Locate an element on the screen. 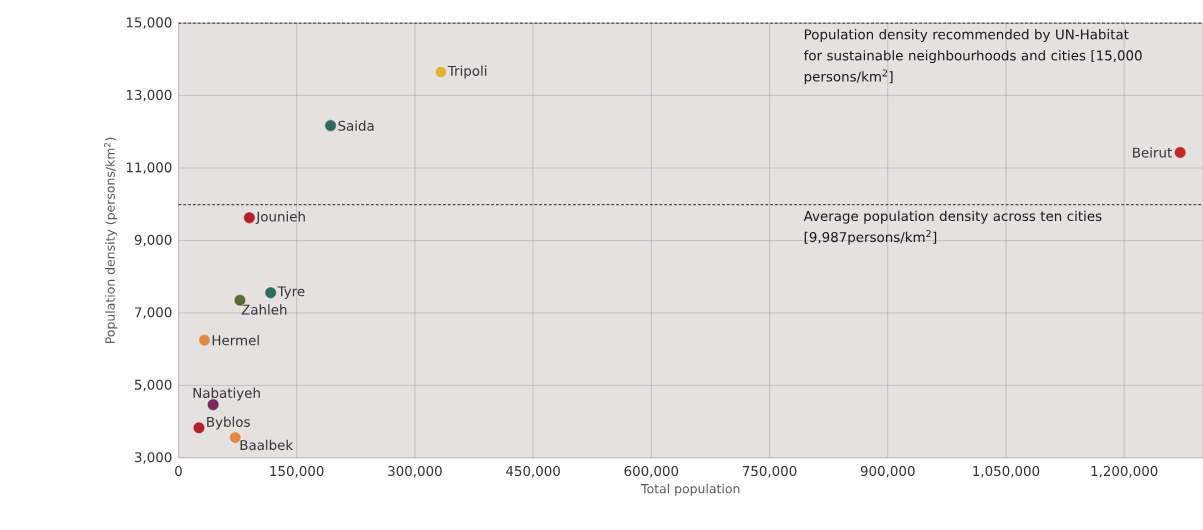  y-tick-label: 9,000 is located at coordinates (153, 240).